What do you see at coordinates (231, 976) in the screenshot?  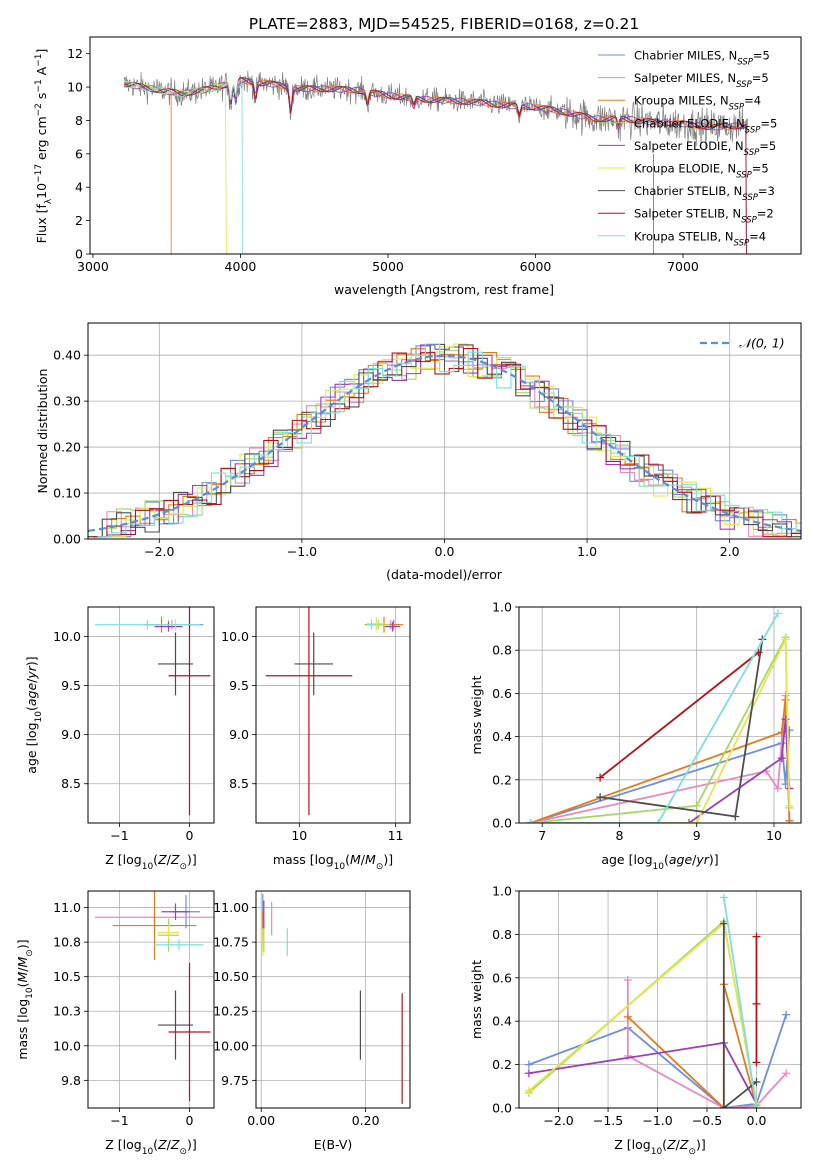 I see `y-tick-label: 10.50` at bounding box center [231, 976].